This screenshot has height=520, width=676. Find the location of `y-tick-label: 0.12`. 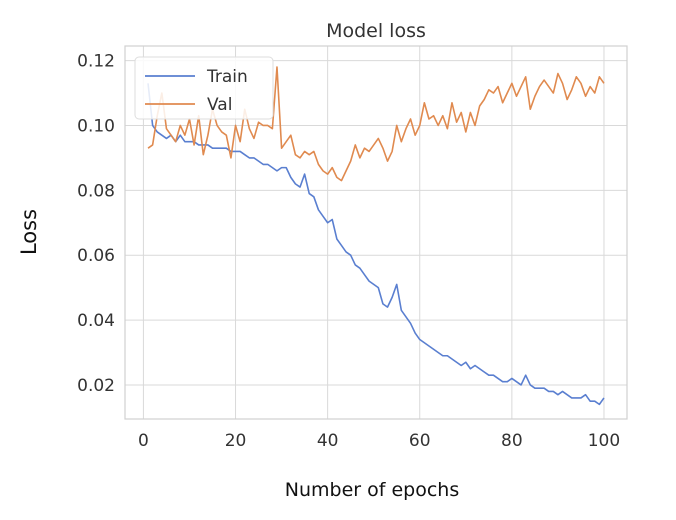

y-tick-label: 0.12 is located at coordinates (96, 62).